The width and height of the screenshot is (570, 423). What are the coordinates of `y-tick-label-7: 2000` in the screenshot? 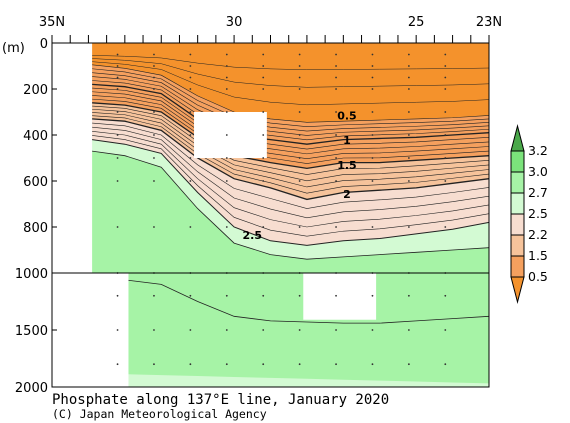 It's located at (31, 388).